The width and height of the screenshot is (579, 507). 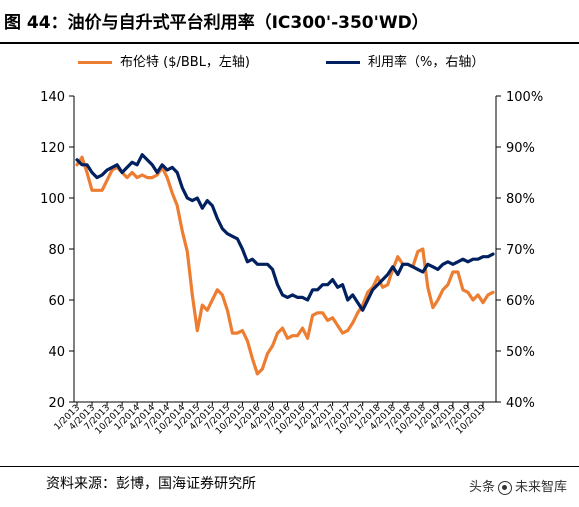 What do you see at coordinates (216, 23) in the screenshot?
I see `chart-title: 图 44：油价与自升式平台利用率（IC300'-350'WD）` at bounding box center [216, 23].